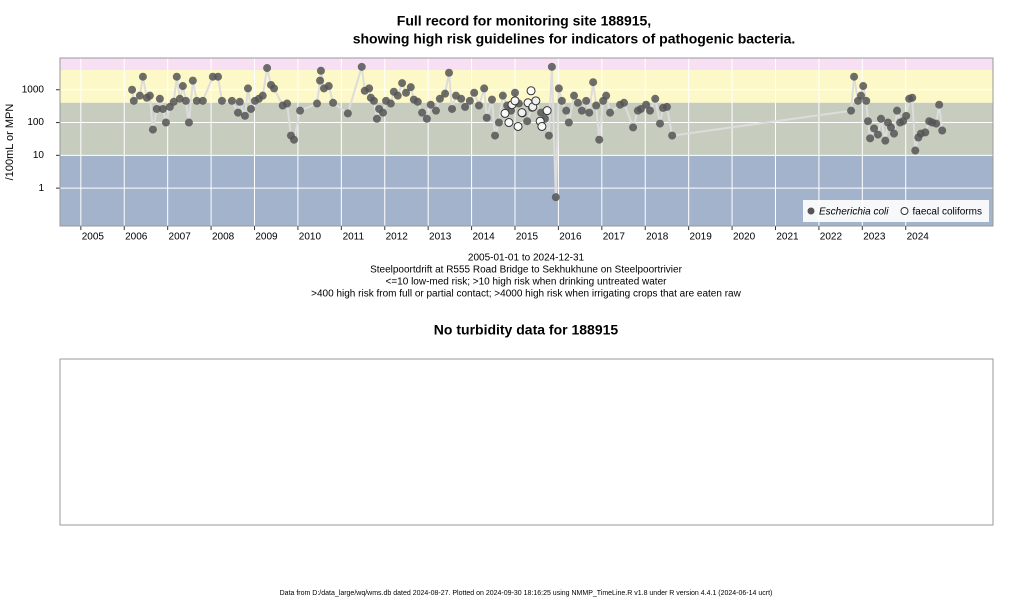  I want to click on legend-marker, so click(811, 211).